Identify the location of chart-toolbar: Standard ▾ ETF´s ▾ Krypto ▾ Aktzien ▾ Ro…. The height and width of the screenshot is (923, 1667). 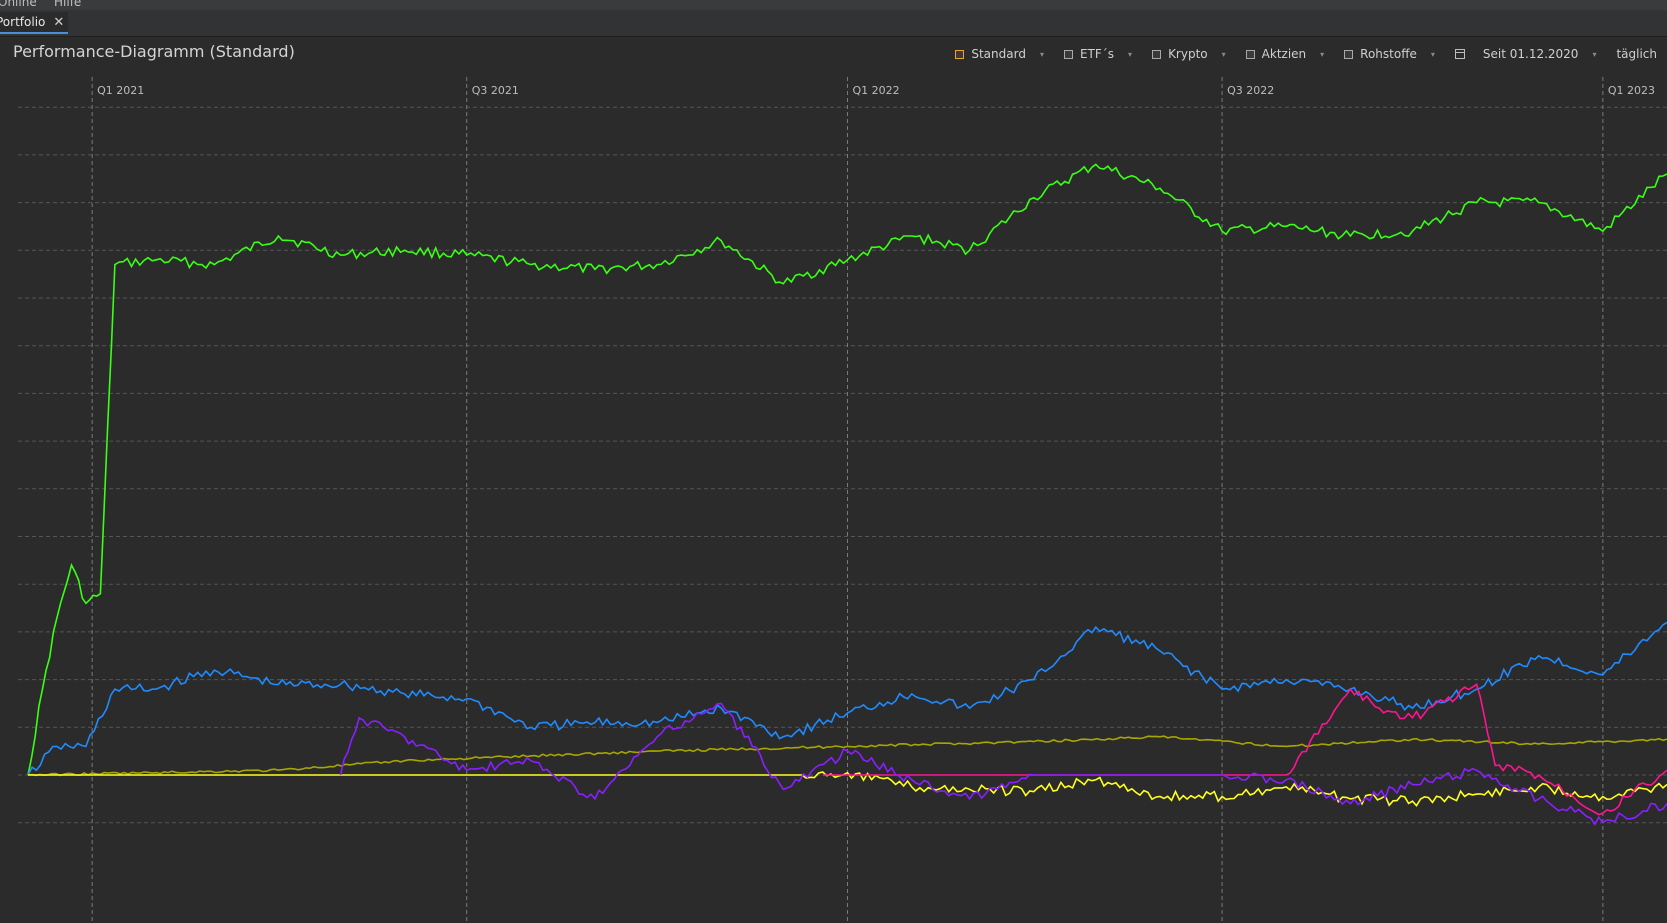
(1311, 54).